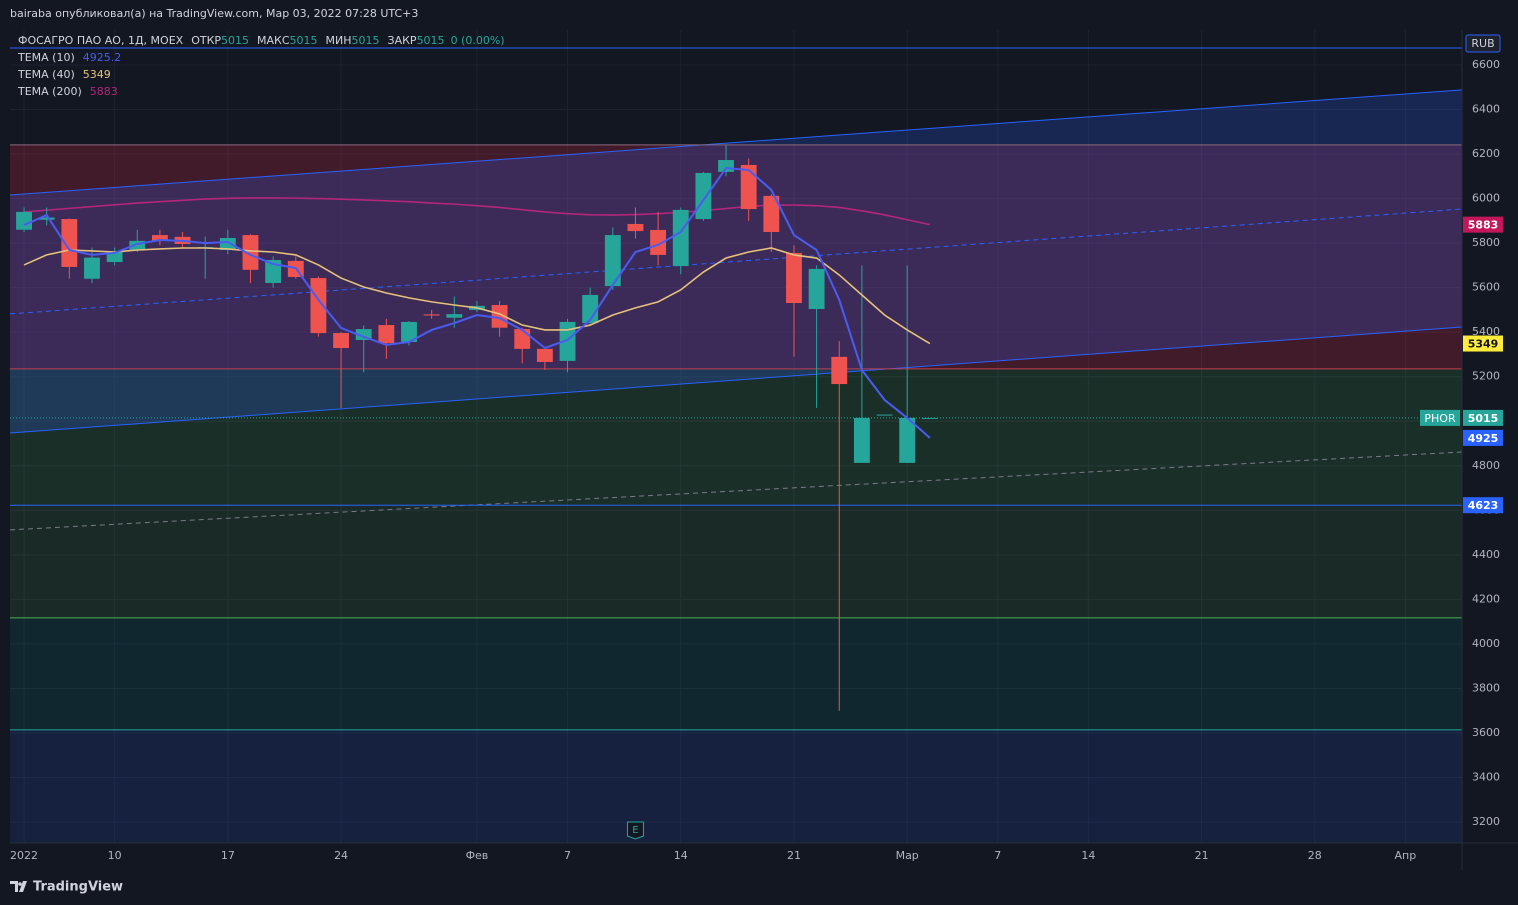 This screenshot has width=1518, height=905. What do you see at coordinates (1486, 108) in the screenshot?
I see `y-tick-label: 6400` at bounding box center [1486, 108].